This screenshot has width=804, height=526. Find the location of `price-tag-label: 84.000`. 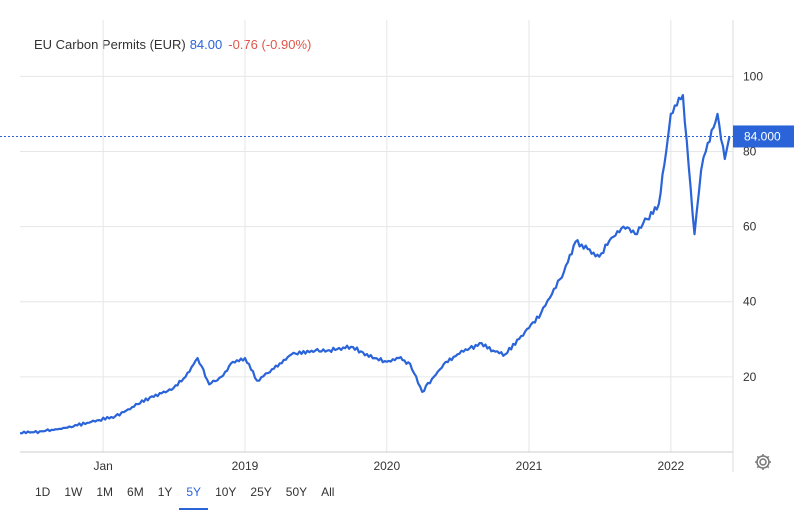

price-tag-label: 84.000 is located at coordinates (762, 136).